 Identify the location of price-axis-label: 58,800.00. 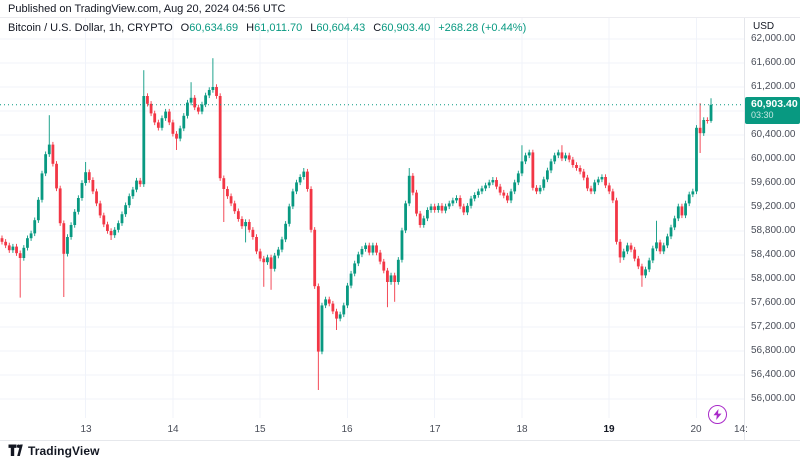
(773, 230).